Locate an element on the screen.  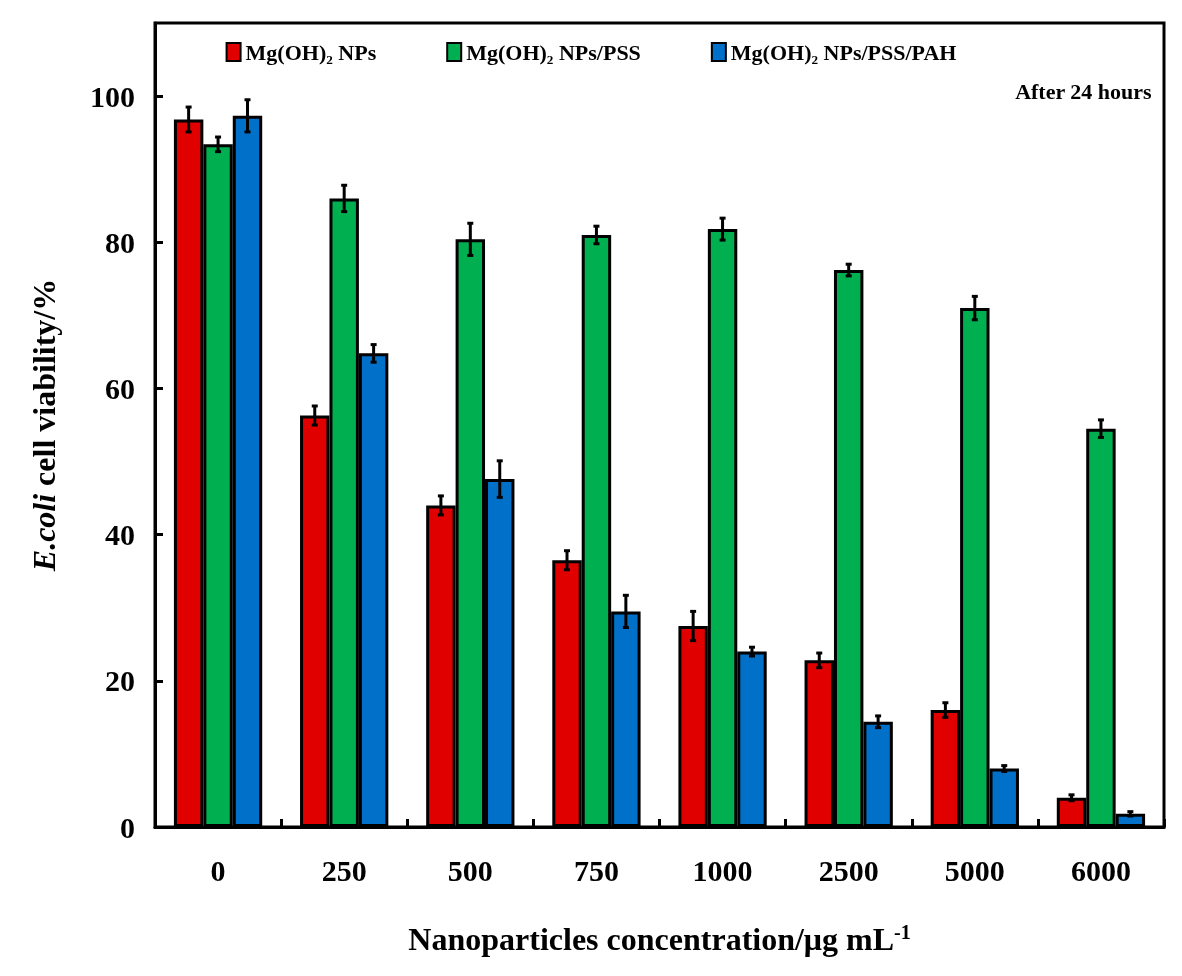
x-tick-label: 250 is located at coordinates (344, 870).